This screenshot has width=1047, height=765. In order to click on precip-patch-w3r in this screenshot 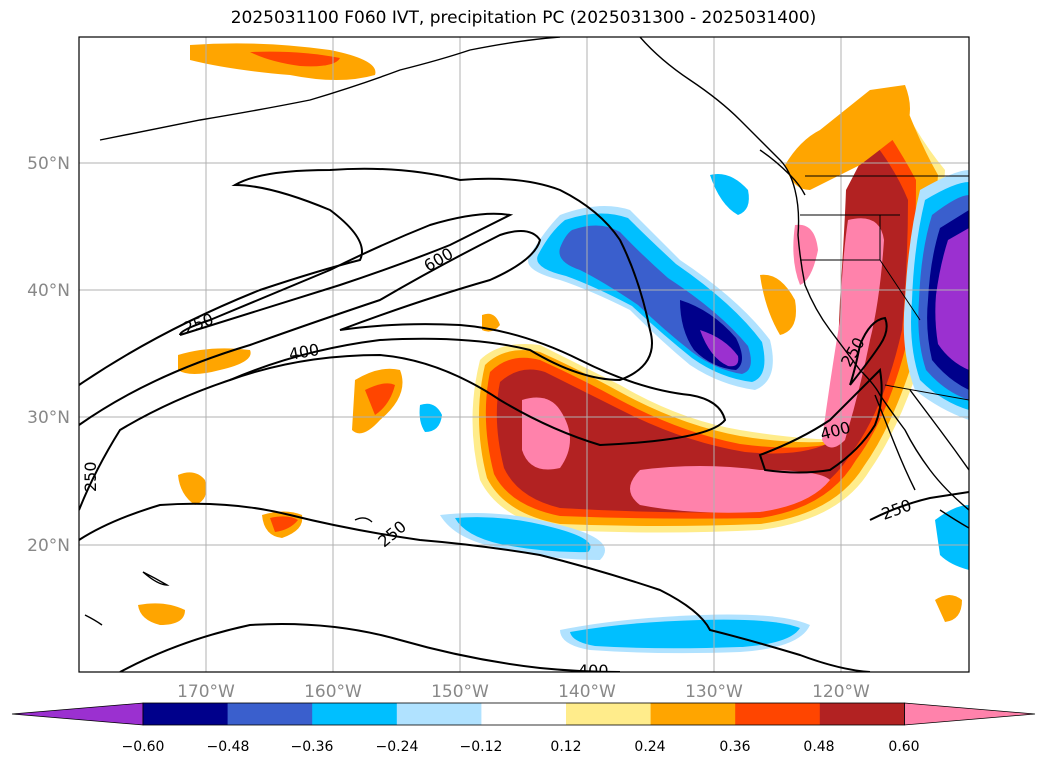, I will do `click(284, 524)`.